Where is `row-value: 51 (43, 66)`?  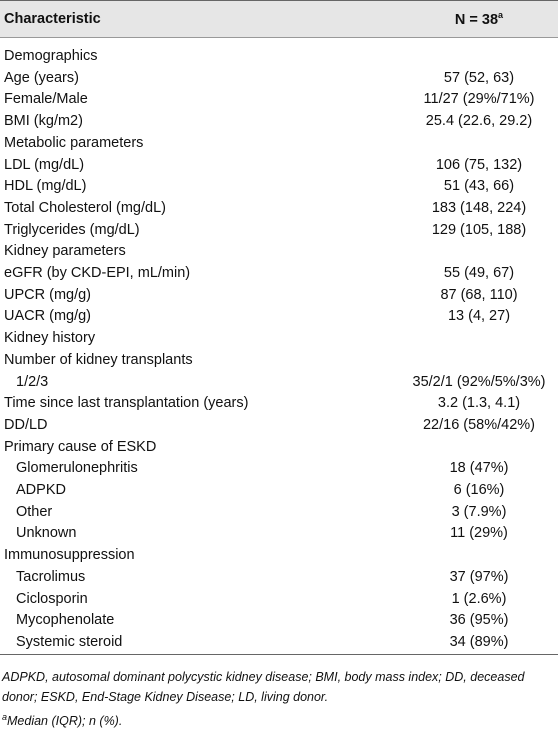
row-value: 51 (43, 66) is located at coordinates (479, 186).